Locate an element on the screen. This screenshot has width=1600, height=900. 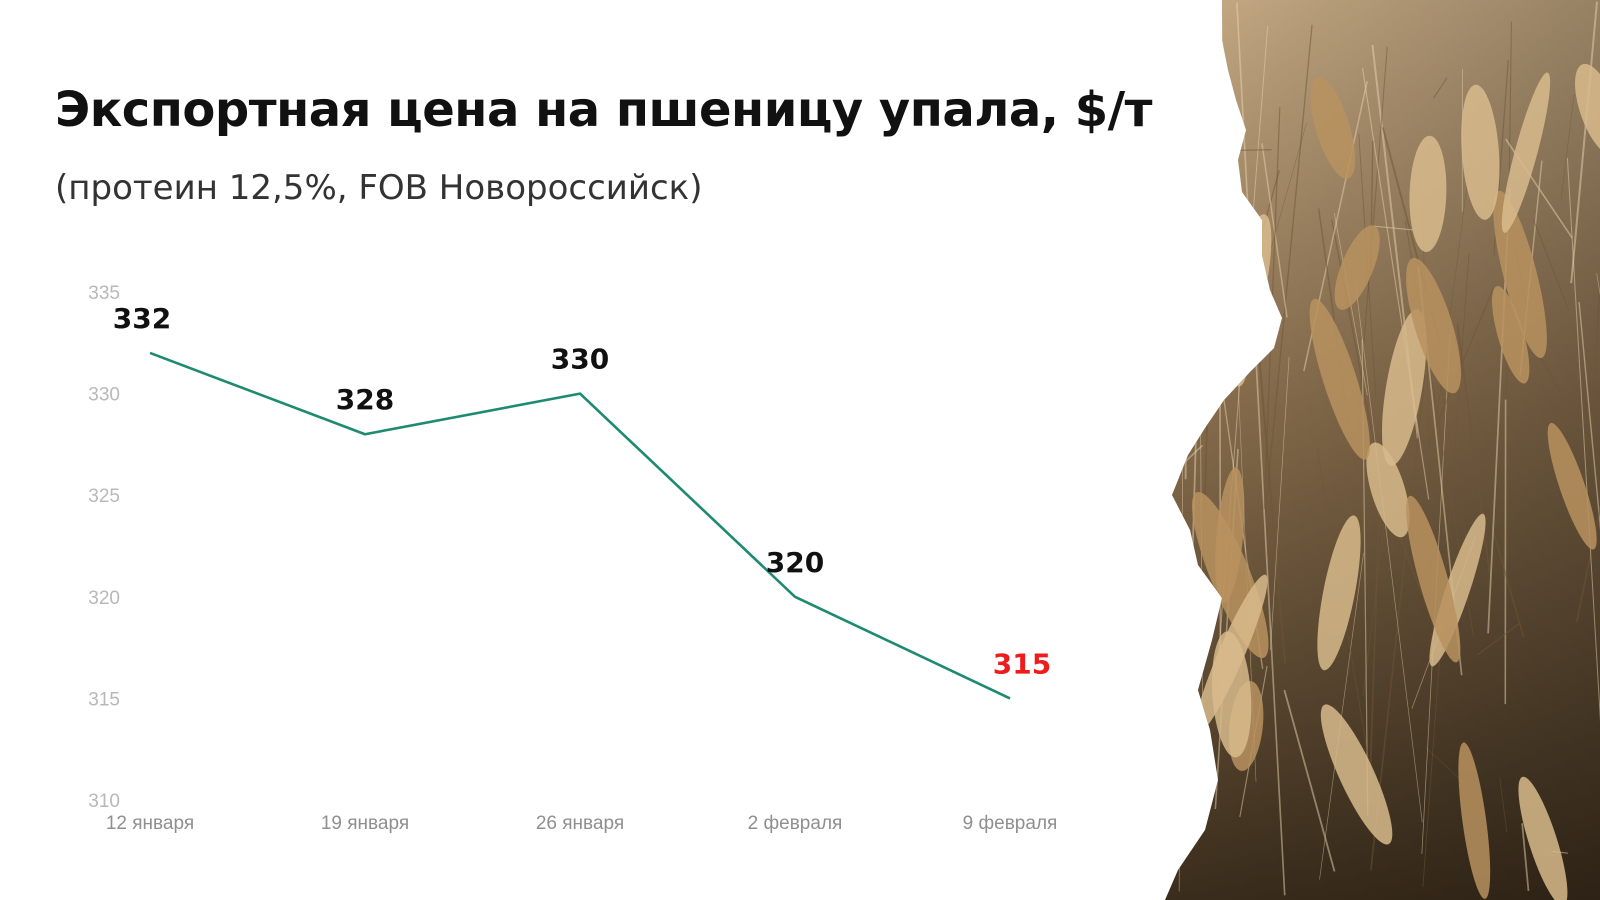
x-tick-label: 2 февраля is located at coordinates (795, 823).